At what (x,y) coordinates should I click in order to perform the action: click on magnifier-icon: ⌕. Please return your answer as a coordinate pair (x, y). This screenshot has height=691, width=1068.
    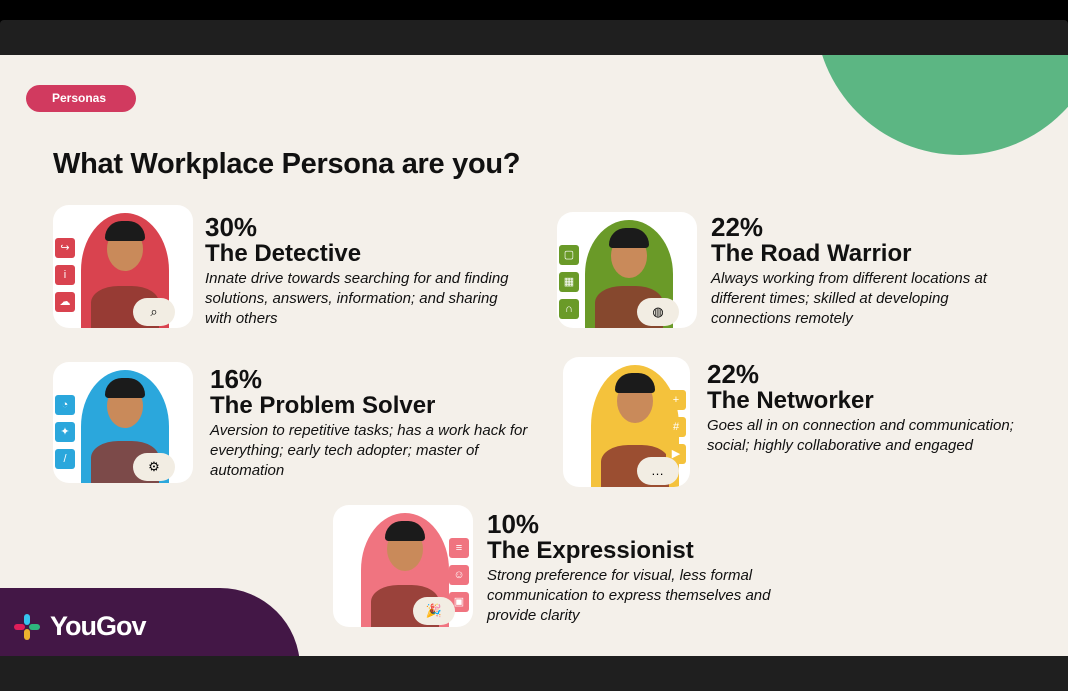
    Looking at the image, I should click on (154, 312).